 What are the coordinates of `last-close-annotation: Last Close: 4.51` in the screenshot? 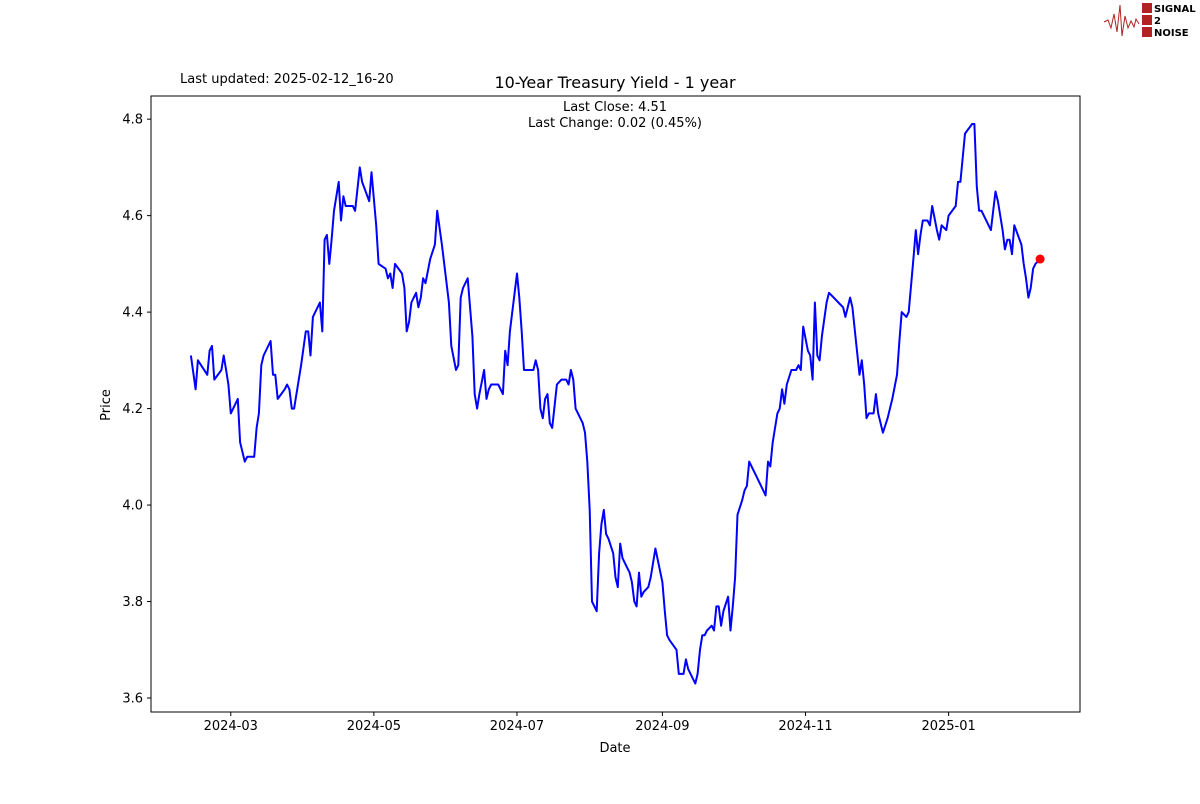 It's located at (615, 107).